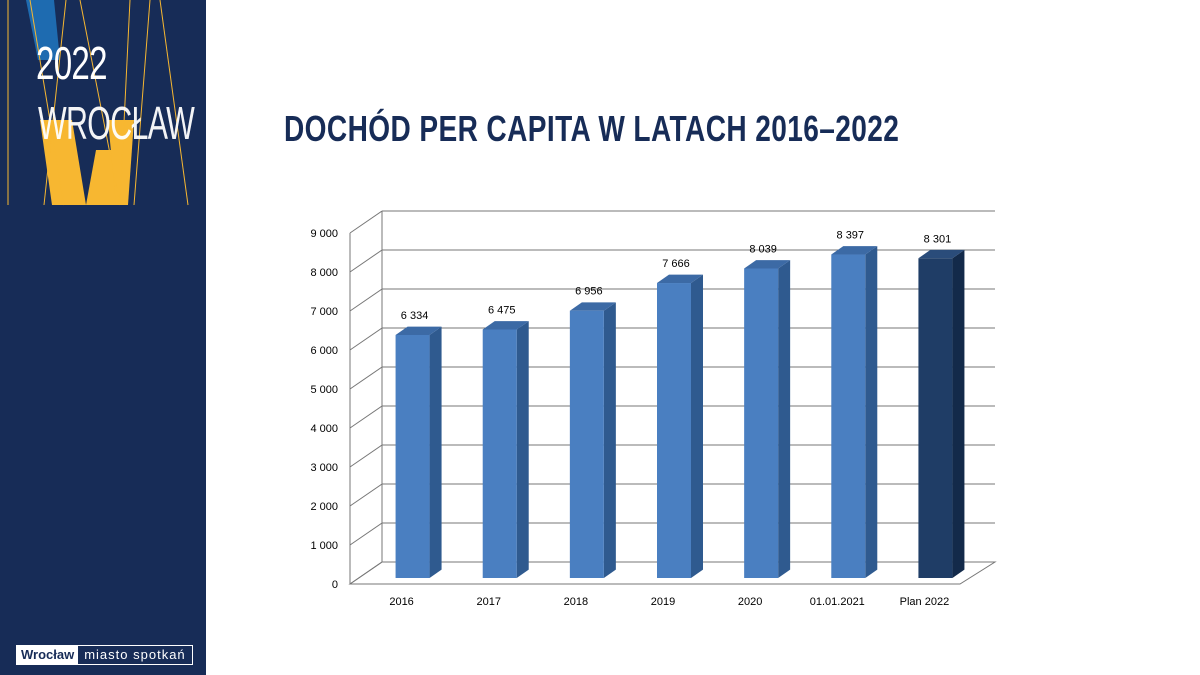 This screenshot has width=1200, height=675. Describe the element at coordinates (488, 602) in the screenshot. I see `x-tick-label: 2017` at that location.